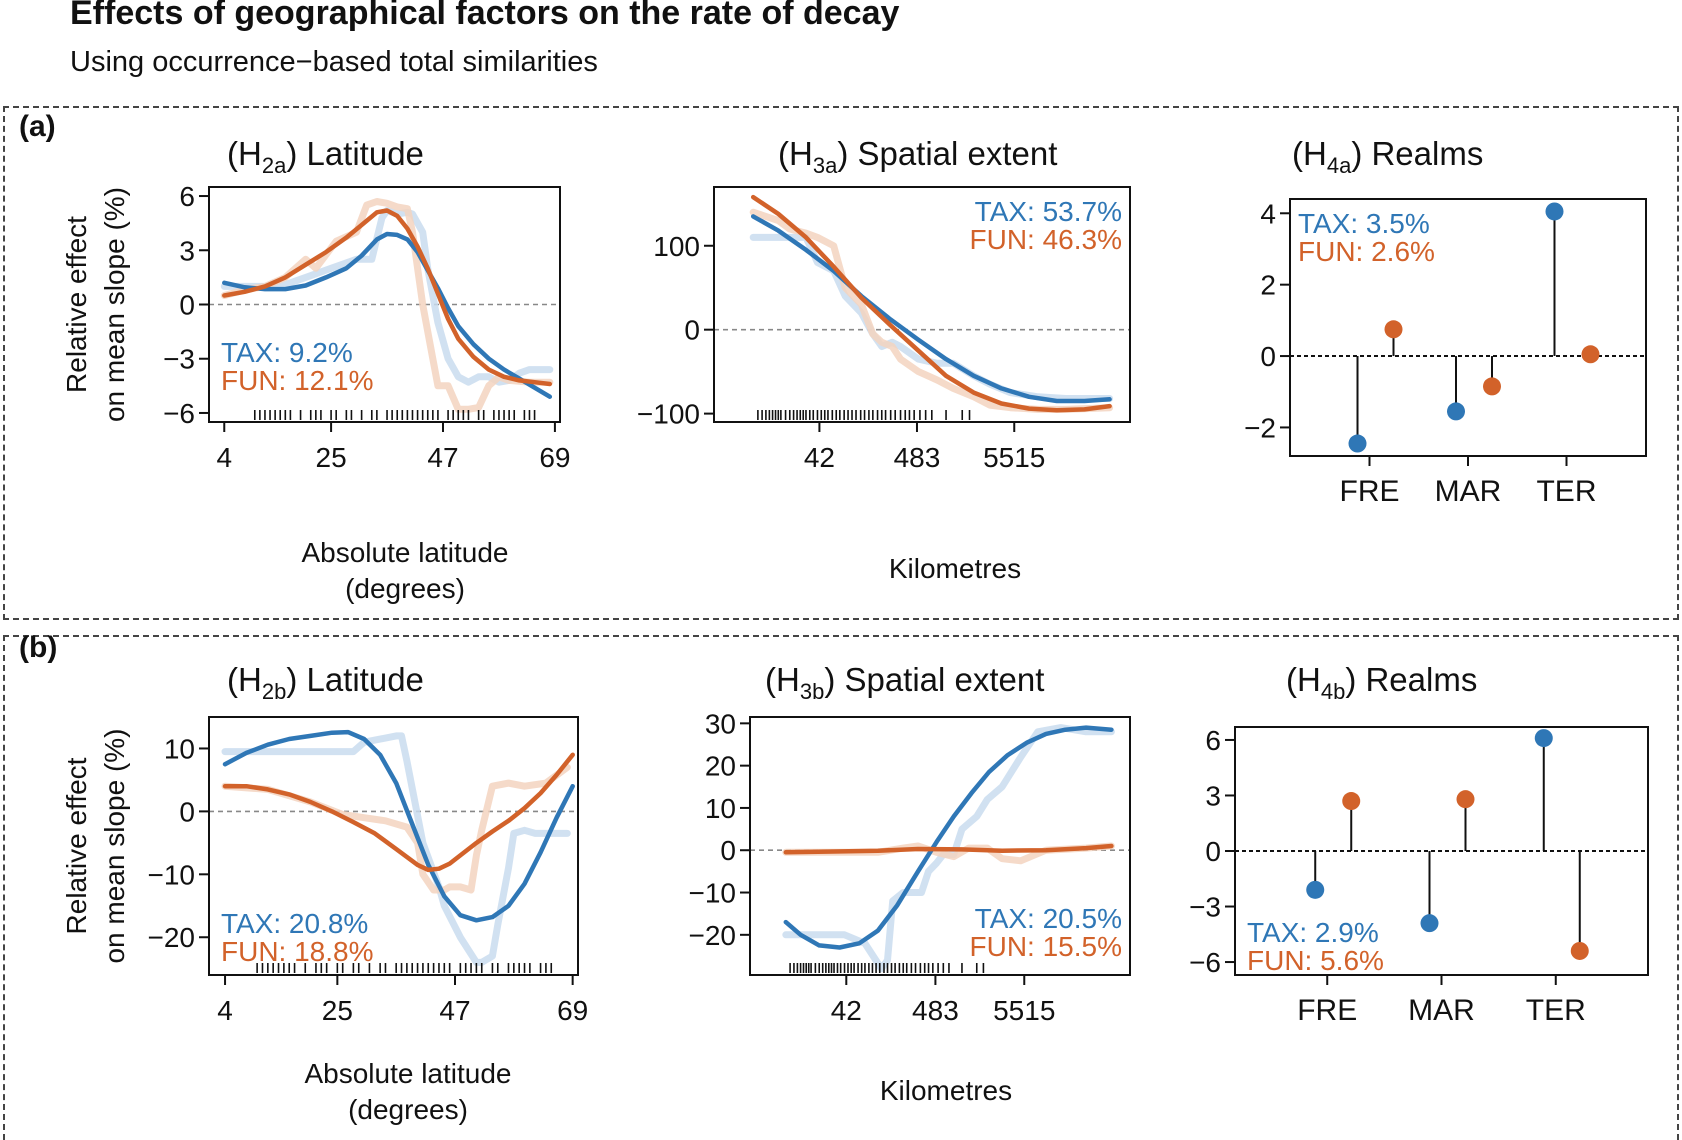 This screenshot has height=1140, width=1682. I want to click on x-tick-label: 5515, so click(1024, 1010).